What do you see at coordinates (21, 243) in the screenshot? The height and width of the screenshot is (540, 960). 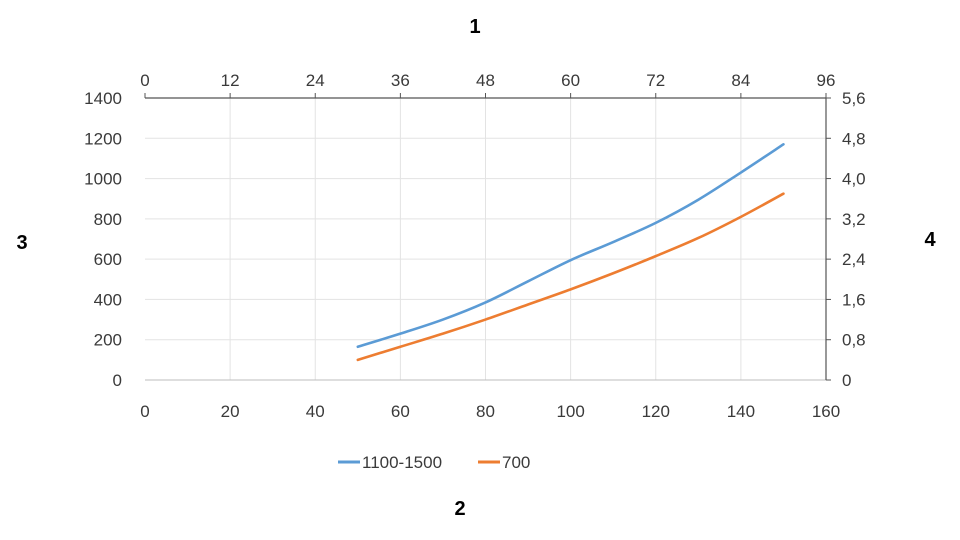 I see `axis-label-left: 3` at bounding box center [21, 243].